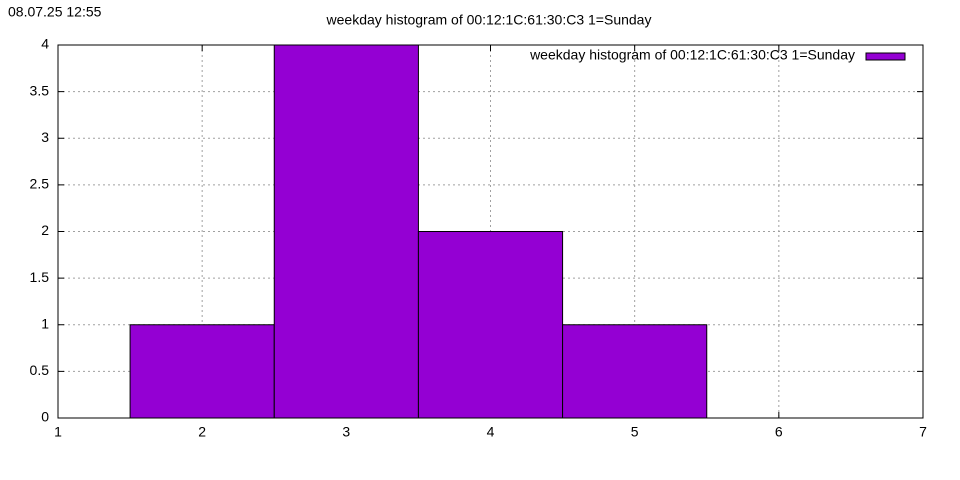 The width and height of the screenshot is (960, 480). Describe the element at coordinates (45, 137) in the screenshot. I see `y-tick-label: 3` at that location.